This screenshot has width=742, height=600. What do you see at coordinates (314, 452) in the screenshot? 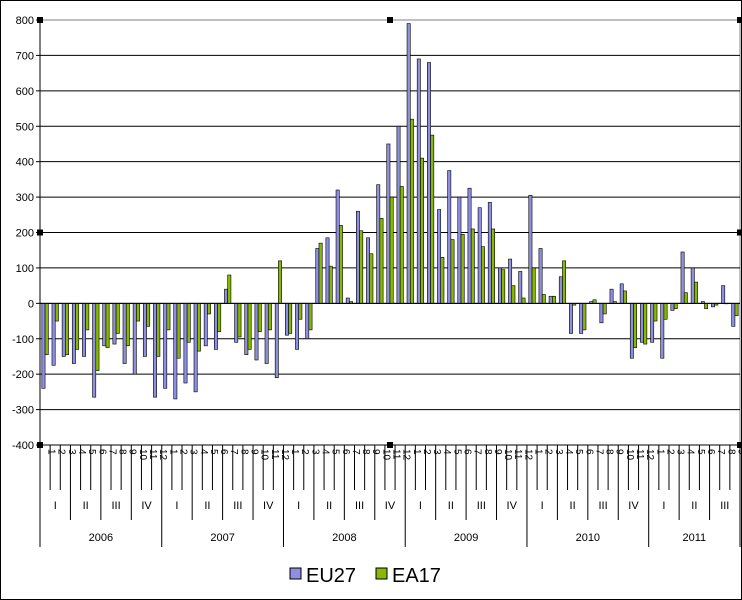
I see `month-label: 3` at bounding box center [314, 452].